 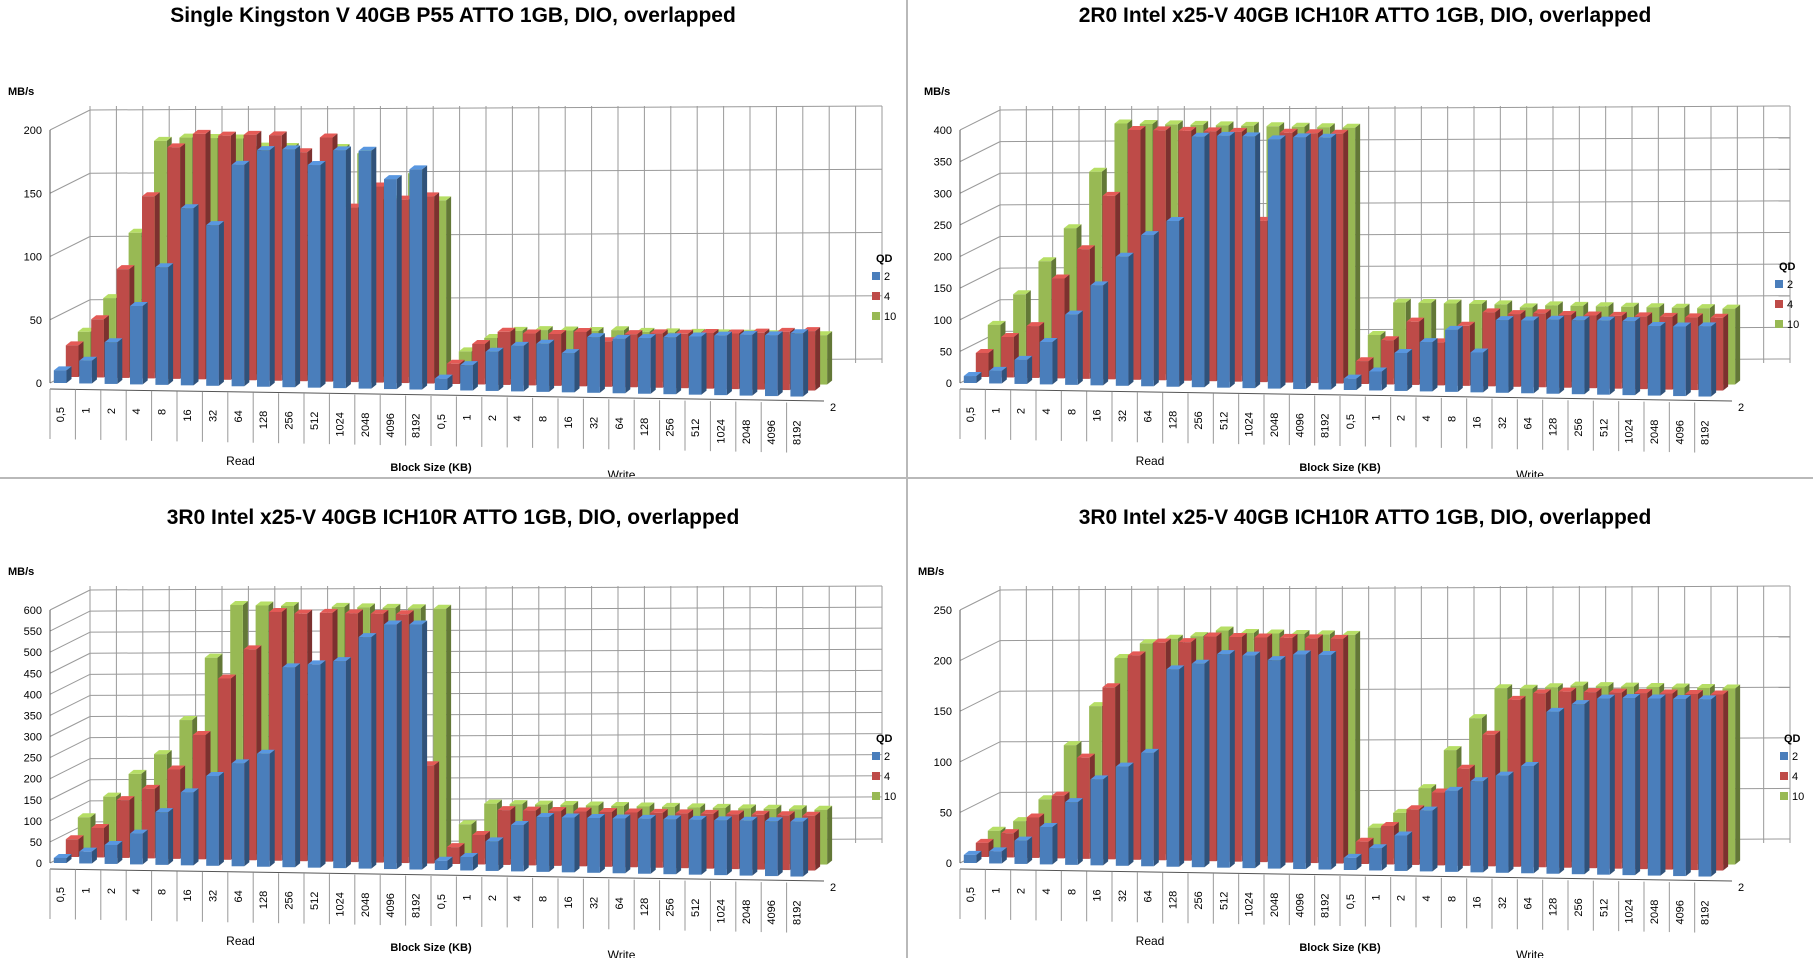 I want to click on x-tick-label: 2048, so click(x=747, y=432).